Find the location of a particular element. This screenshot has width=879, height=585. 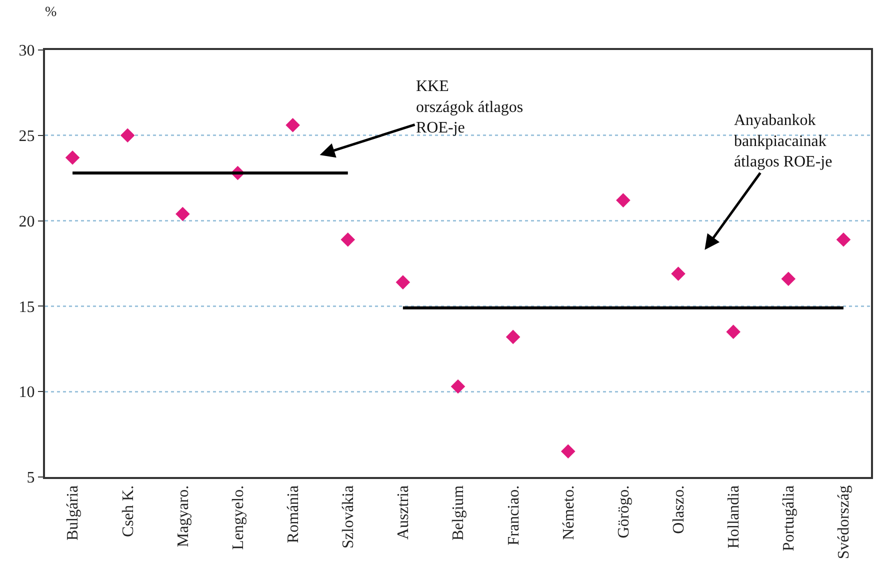

y-tick-label: 25 is located at coordinates (26, 136).